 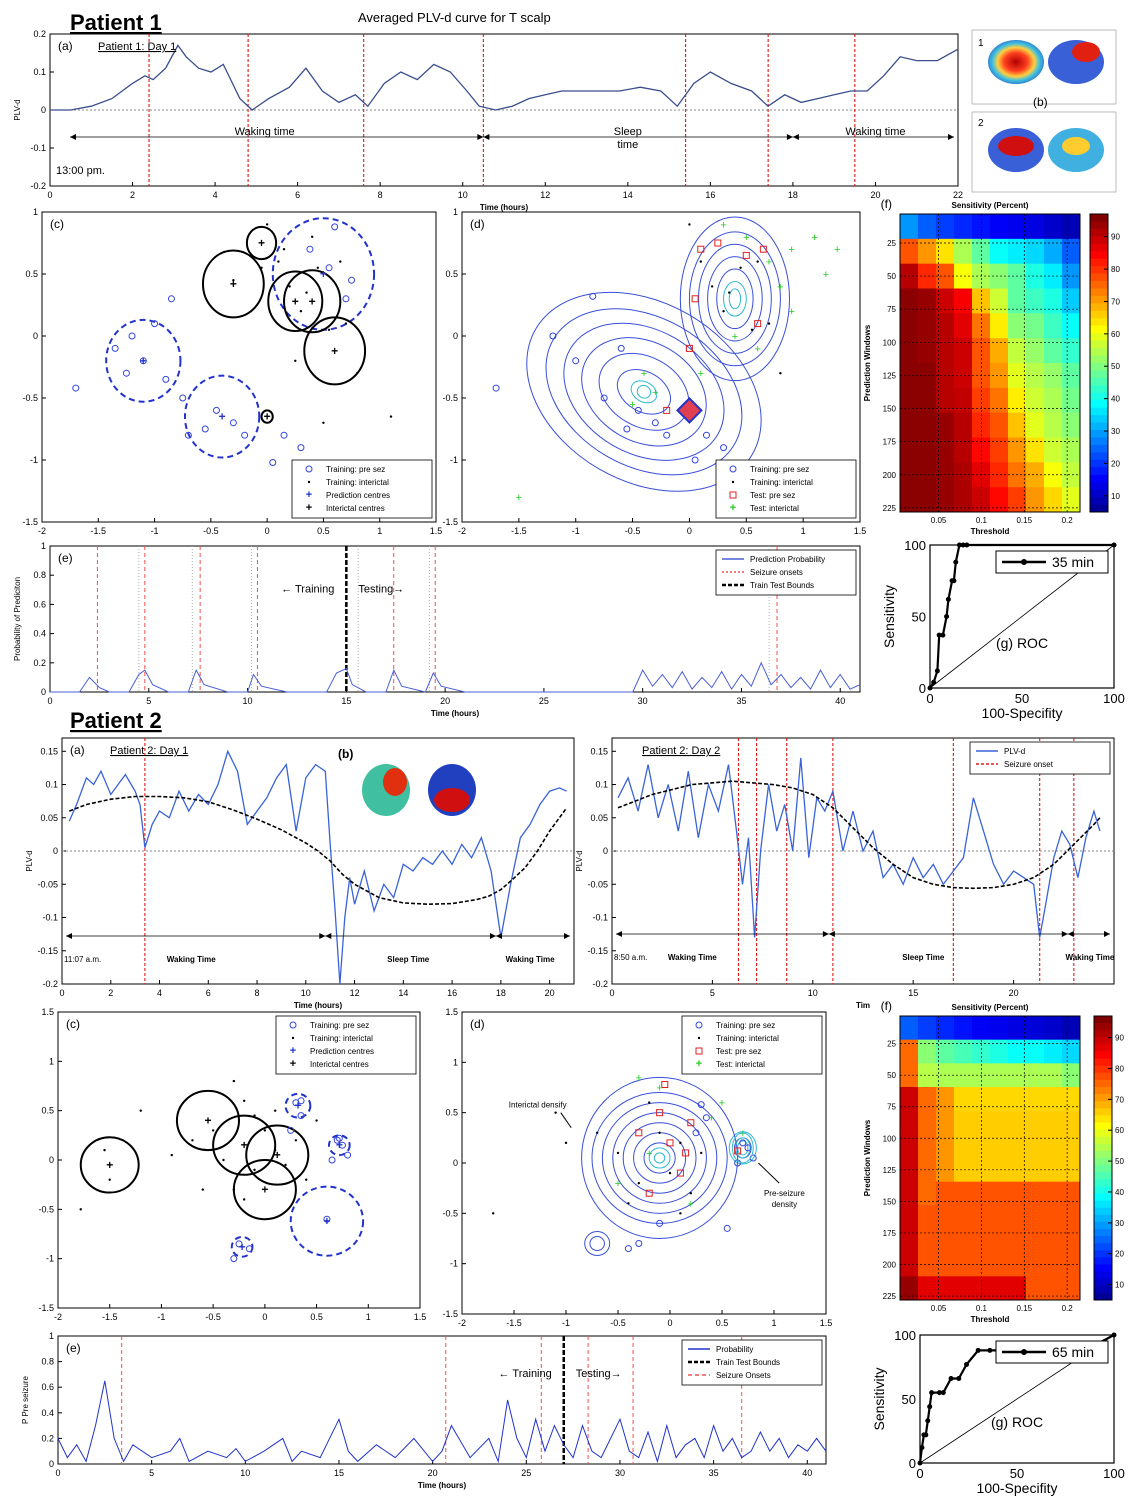 What do you see at coordinates (1073, 1352) in the screenshot?
I see `p2g-legend-label: 65 min` at bounding box center [1073, 1352].